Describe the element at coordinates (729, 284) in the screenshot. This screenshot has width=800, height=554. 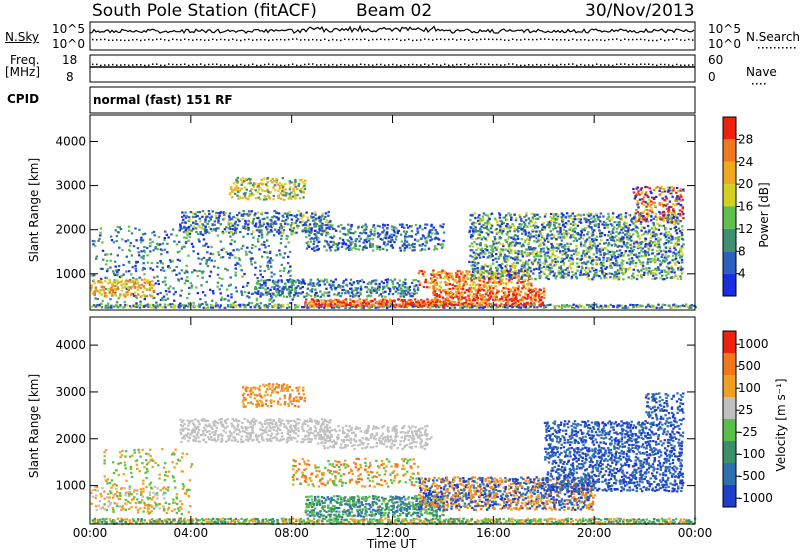
I see `power-colorbar-segment` at that location.